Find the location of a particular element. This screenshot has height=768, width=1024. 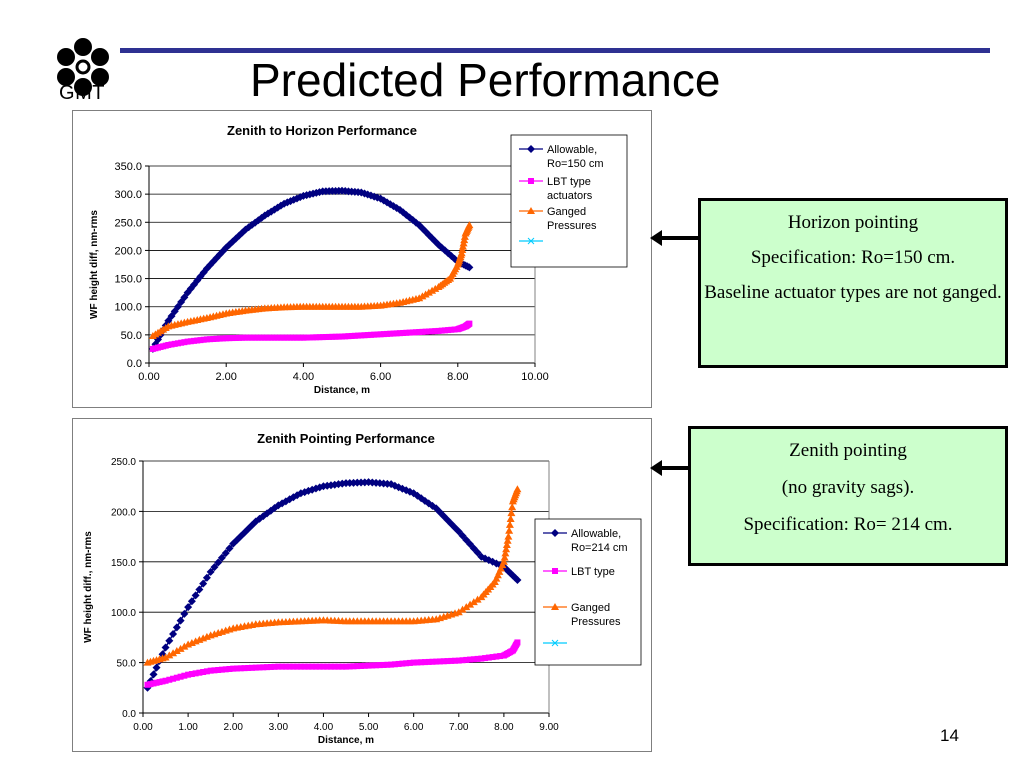

x-axis-label: Distance, m is located at coordinates (346, 740).